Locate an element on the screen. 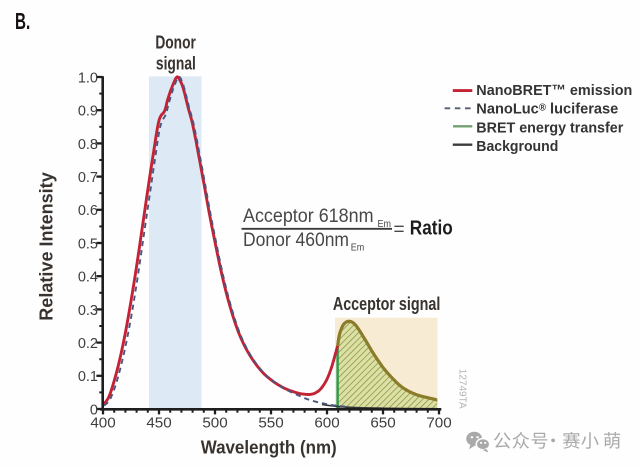  svg-text: 0.2 is located at coordinates (88, 344).